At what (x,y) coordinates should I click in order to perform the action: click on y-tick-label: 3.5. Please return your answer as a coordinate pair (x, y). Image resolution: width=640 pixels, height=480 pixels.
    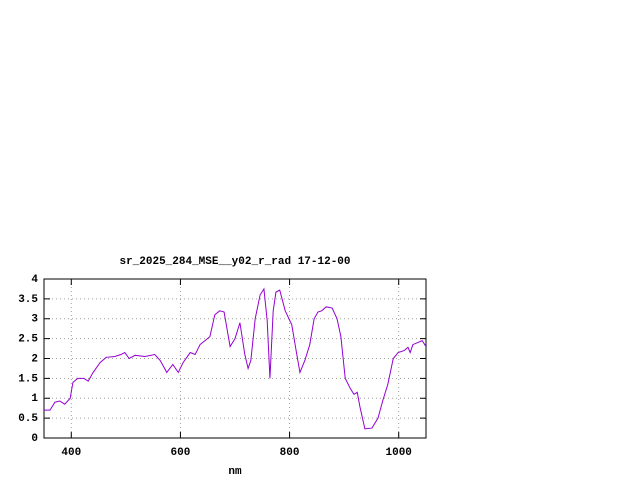
    Looking at the image, I should click on (28, 300).